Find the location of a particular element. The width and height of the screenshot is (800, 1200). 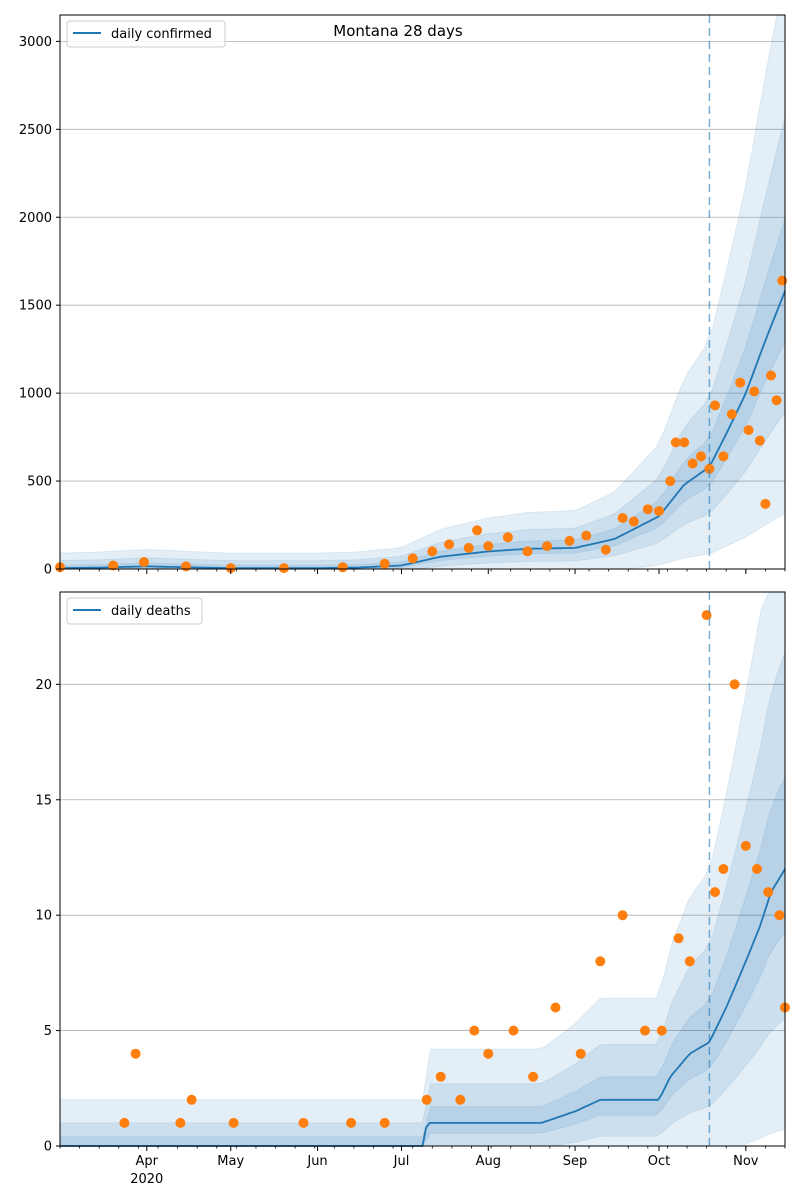

y-tick-label: 5 is located at coordinates (48, 1031).